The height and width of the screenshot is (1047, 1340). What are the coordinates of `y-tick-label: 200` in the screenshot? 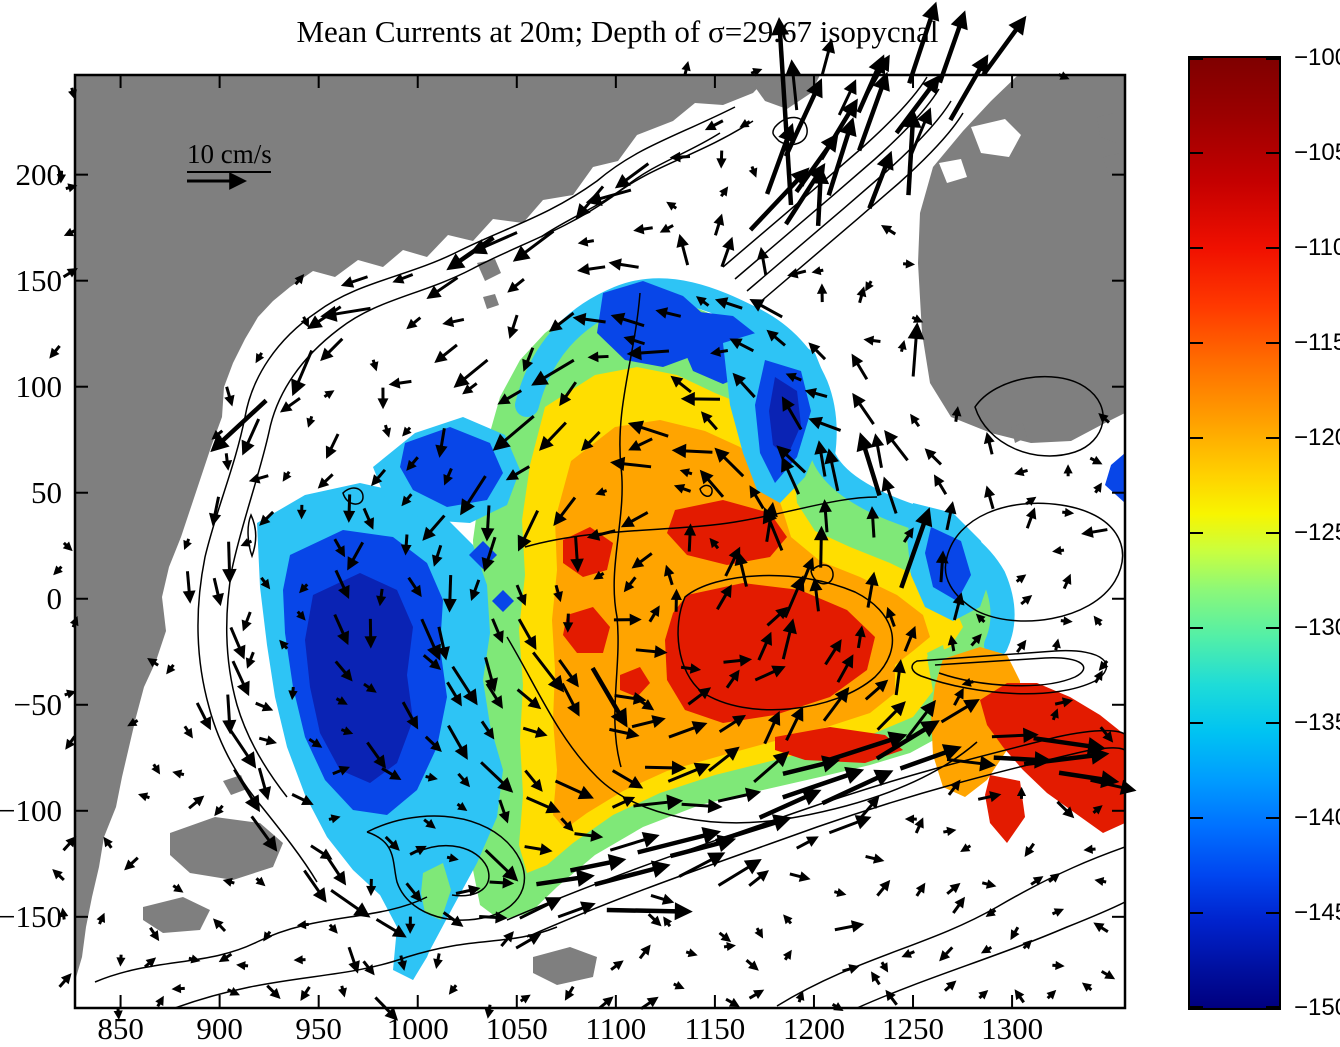 It's located at (39, 175).